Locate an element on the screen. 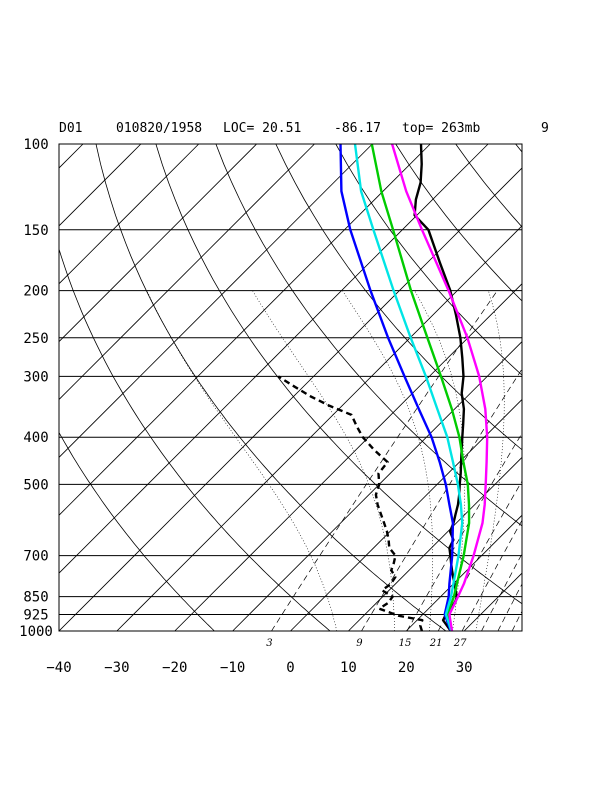 Image resolution: width=612 pixels, height=792 pixels. temperature-tick-label: −30 is located at coordinates (116, 668).